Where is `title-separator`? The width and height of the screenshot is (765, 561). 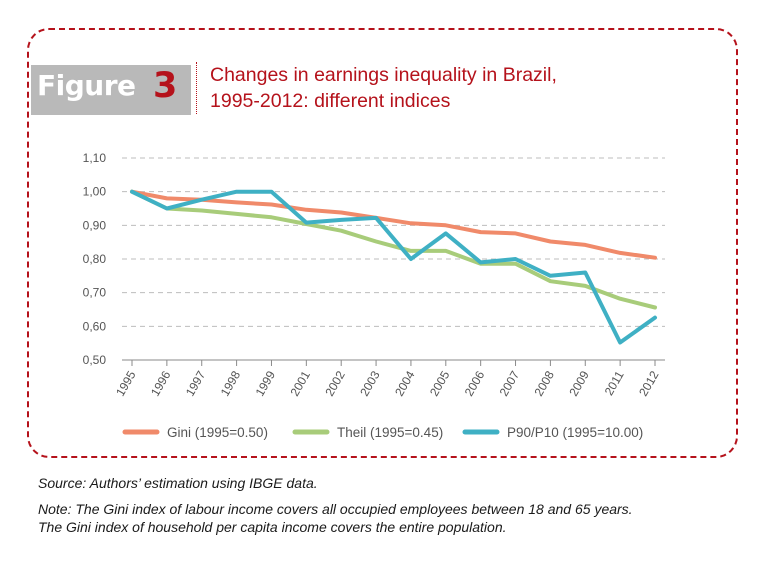 title-separator is located at coordinates (196, 88).